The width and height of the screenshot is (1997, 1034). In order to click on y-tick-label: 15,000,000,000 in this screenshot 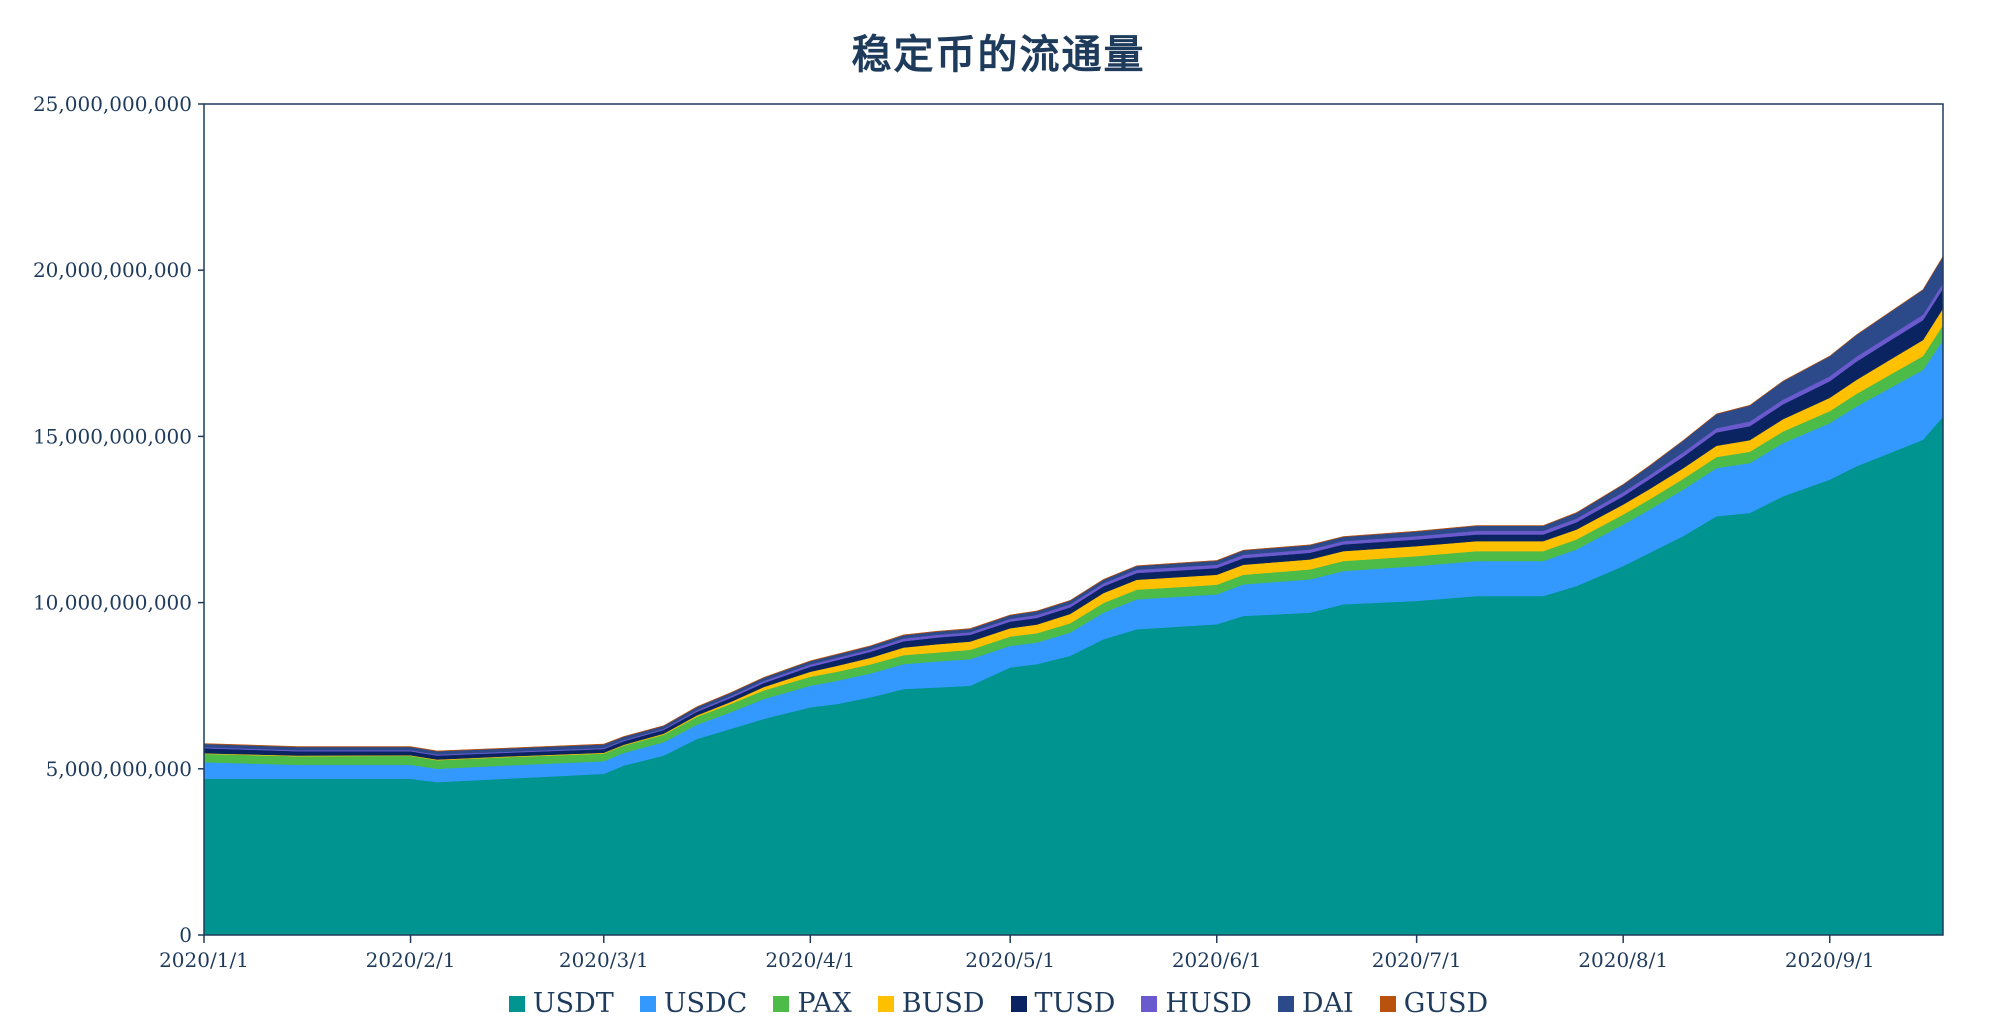, I will do `click(112, 436)`.